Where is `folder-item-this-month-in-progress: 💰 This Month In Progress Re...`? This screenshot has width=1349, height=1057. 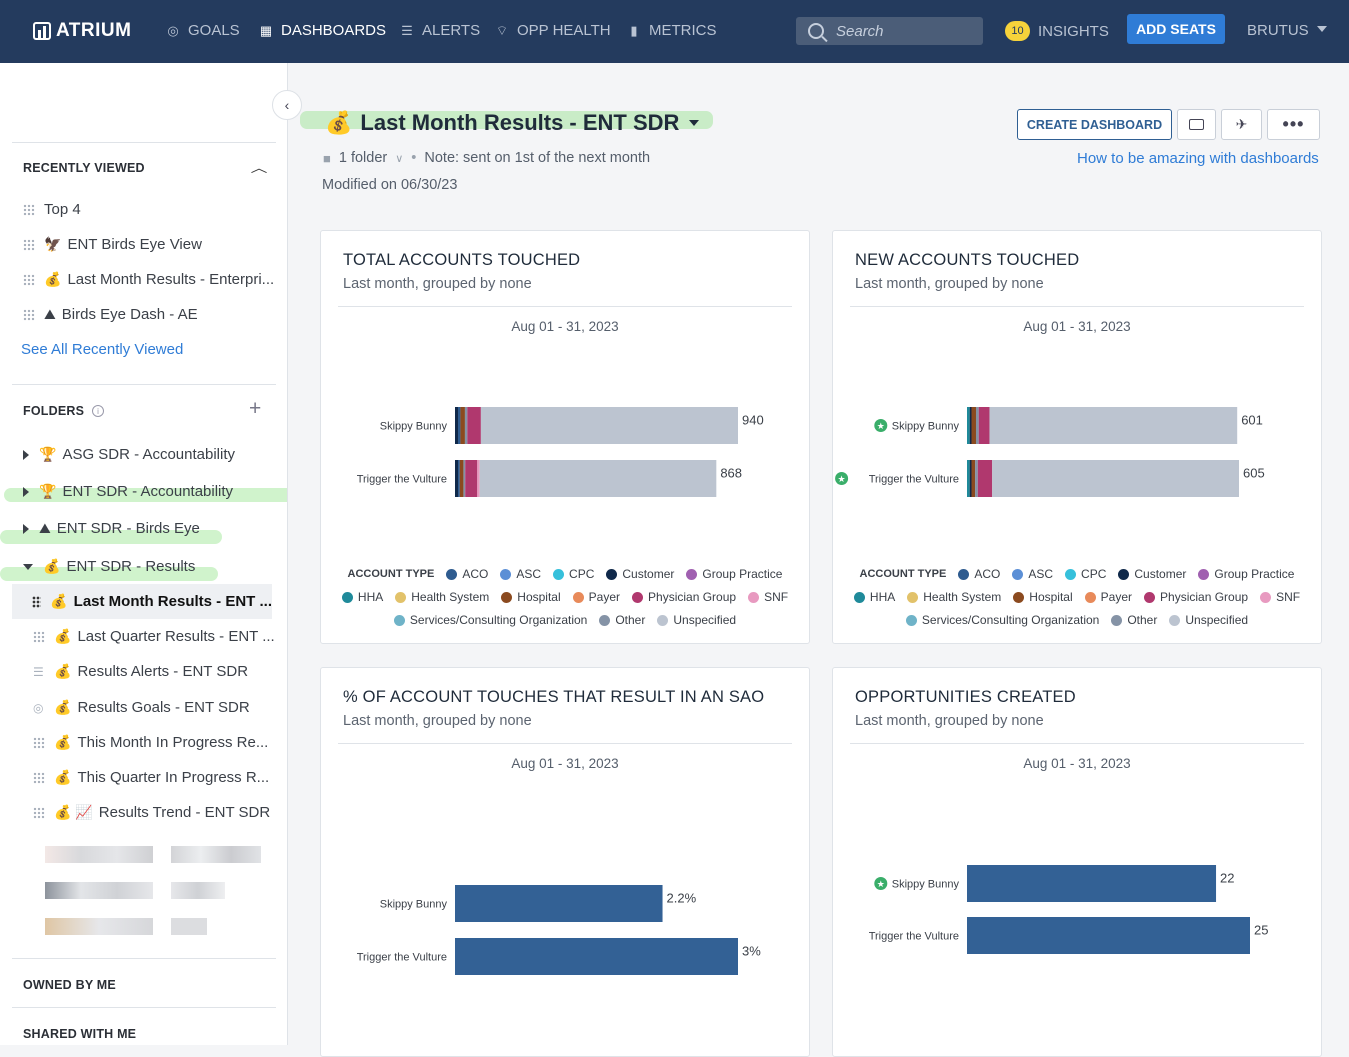 folder-item-this-month-in-progress: 💰 This Month In Progress Re... is located at coordinates (150, 742).